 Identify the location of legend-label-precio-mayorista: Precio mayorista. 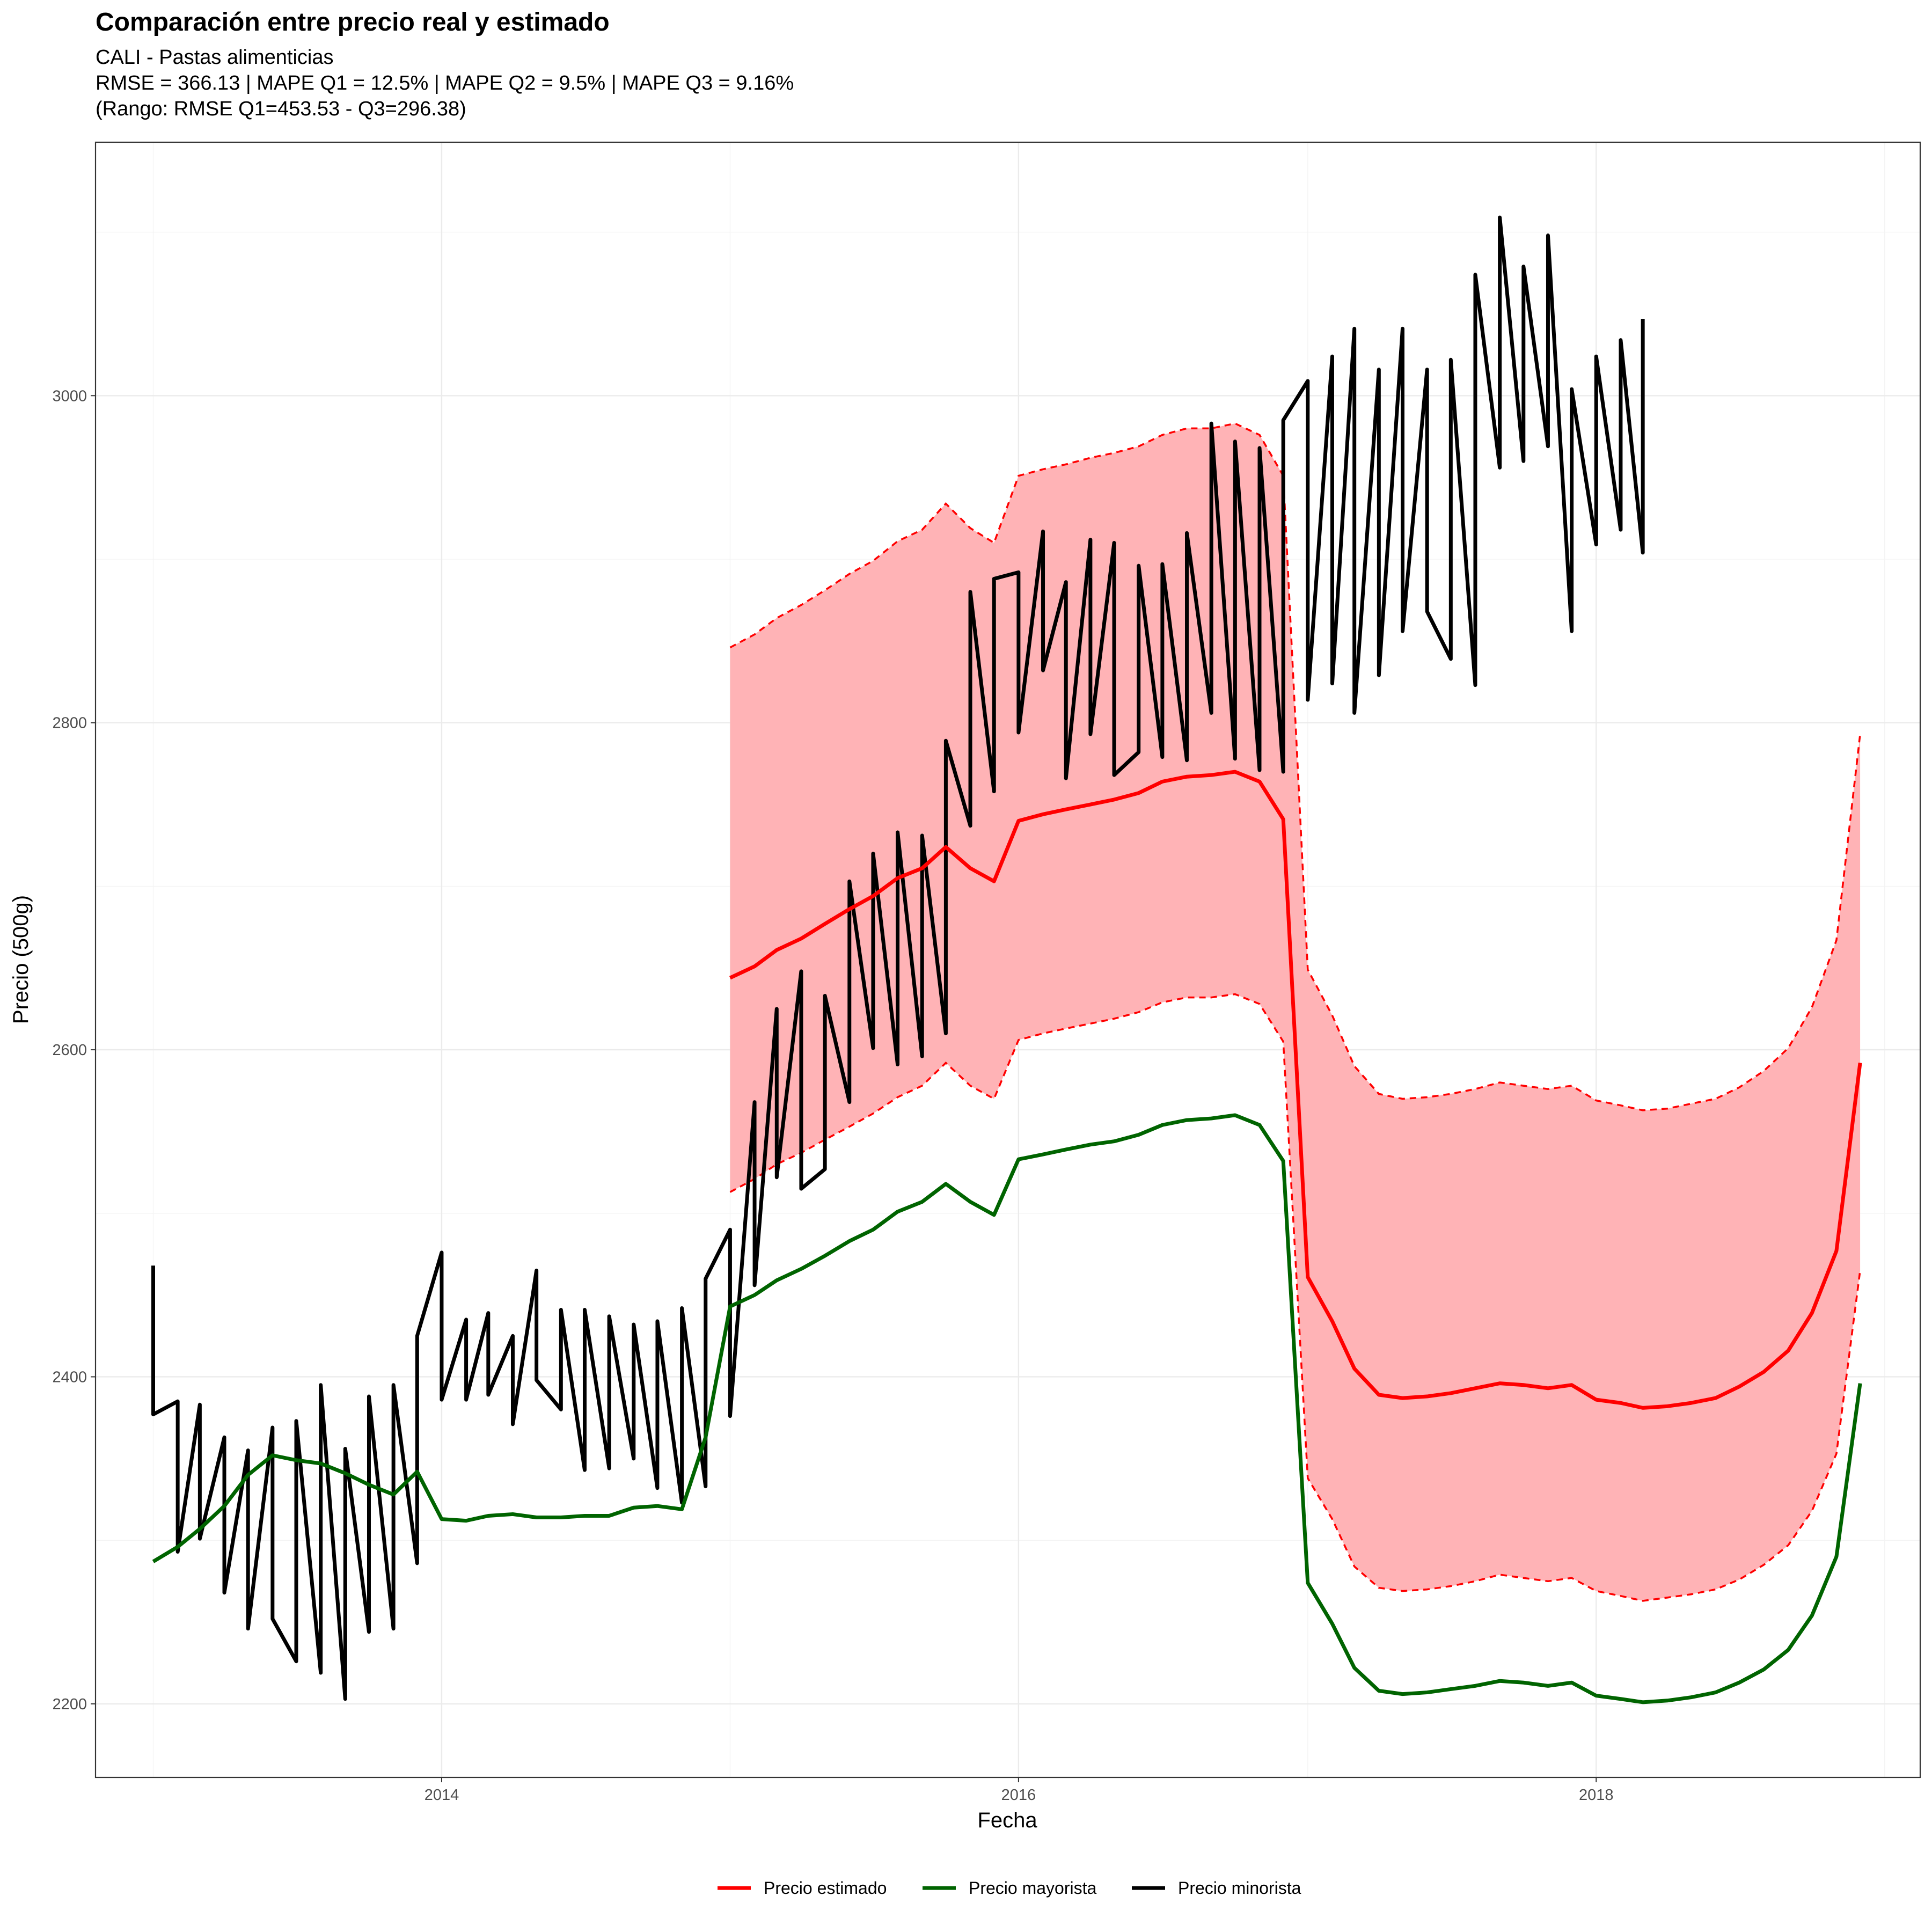
(1033, 1888).